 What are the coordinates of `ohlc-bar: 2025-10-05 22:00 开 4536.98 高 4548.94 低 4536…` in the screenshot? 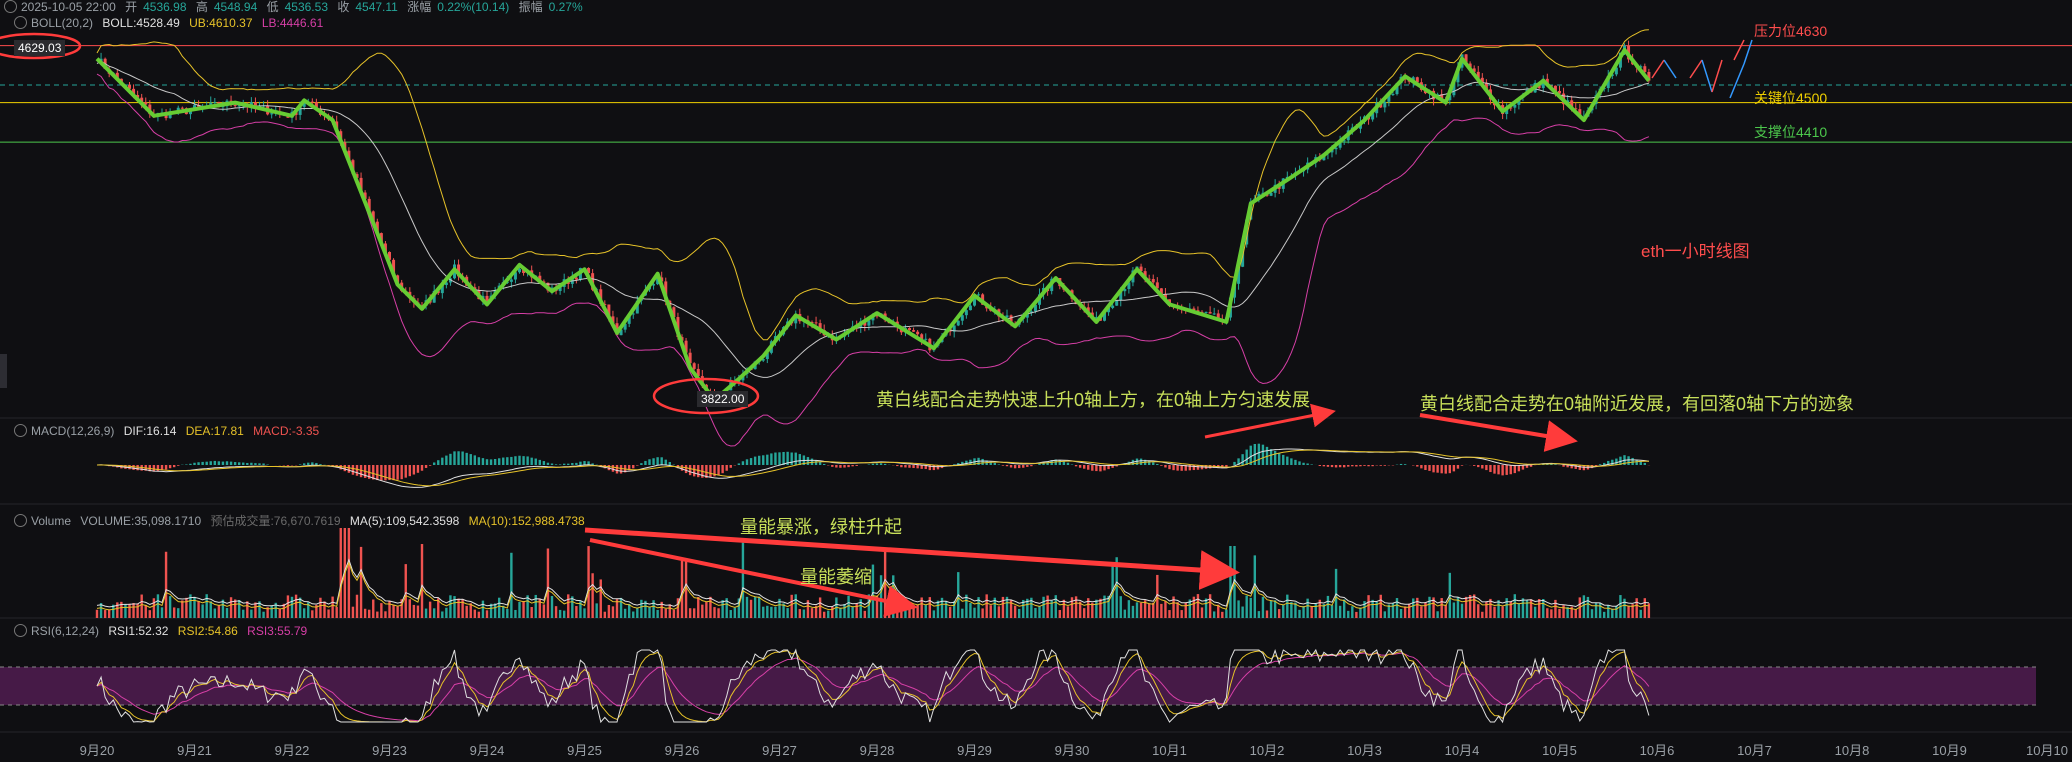 It's located at (296, 7).